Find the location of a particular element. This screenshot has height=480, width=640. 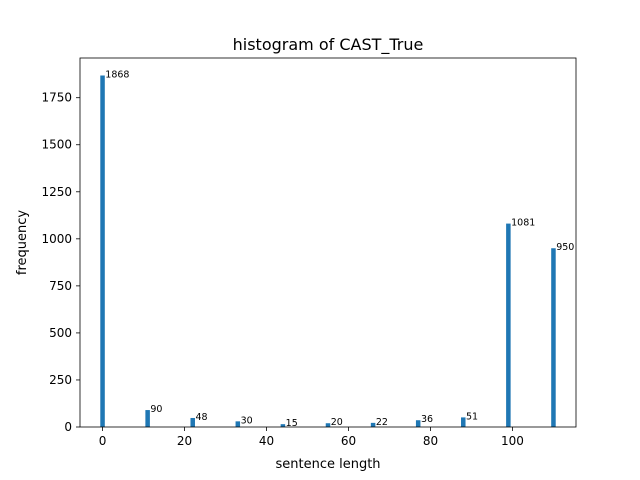

x-tick-label: 20 is located at coordinates (184, 441).